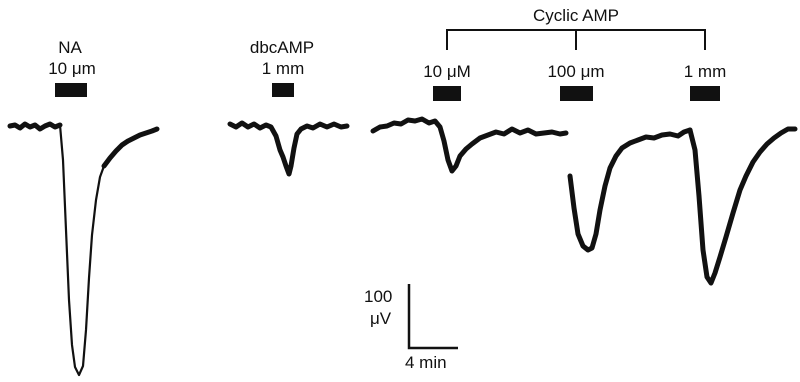 This screenshot has height=382, width=800. I want to click on cyclic-amp-bracket, so click(576, 39).